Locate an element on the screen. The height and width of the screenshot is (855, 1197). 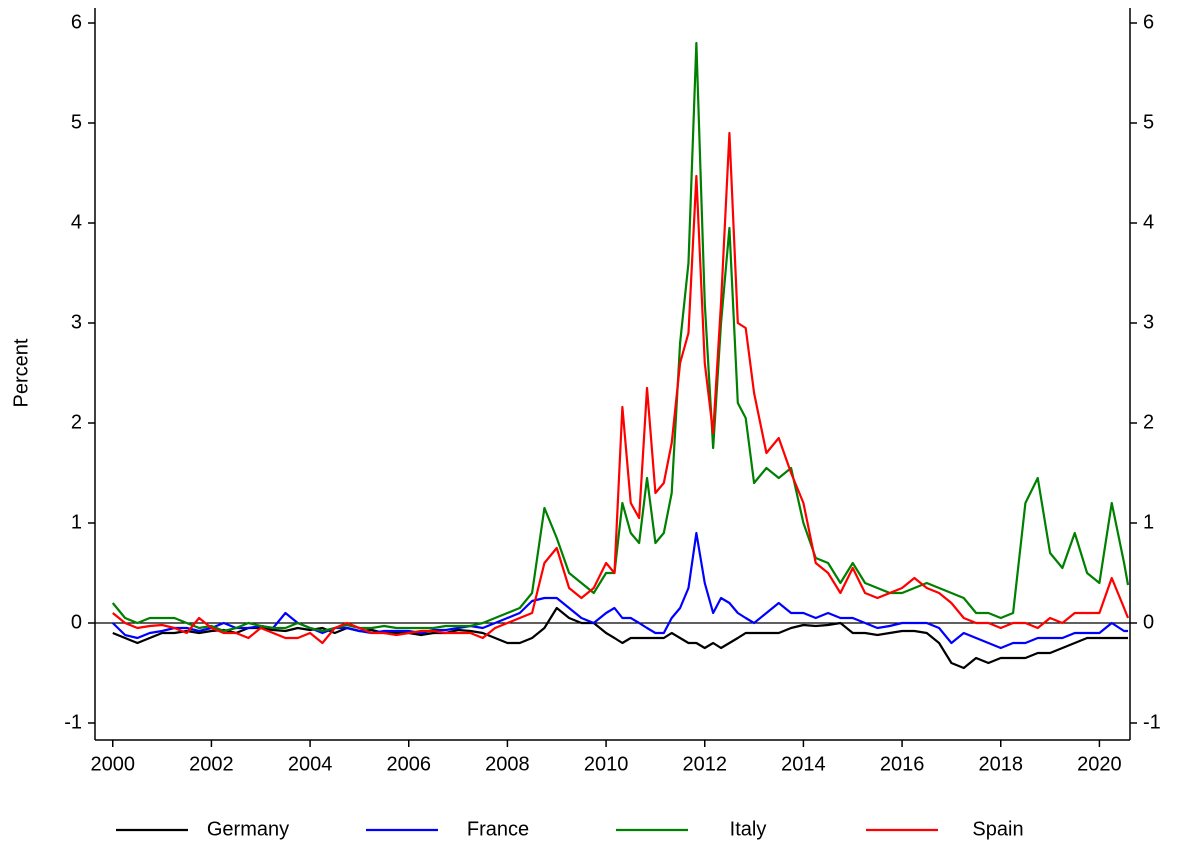
x-tick-label: 2004 is located at coordinates (310, 764).